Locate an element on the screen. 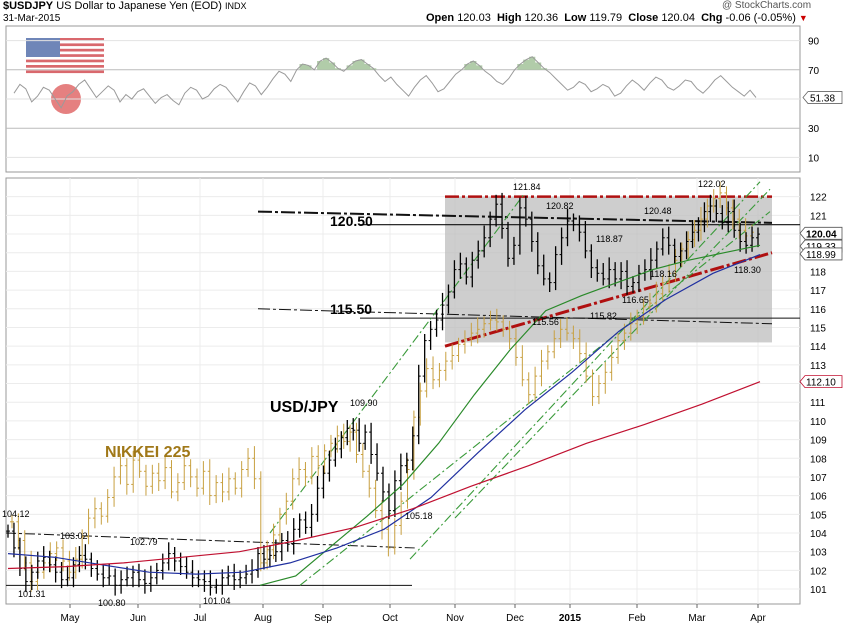 This screenshot has width=843, height=624. x-tick-label: Sep is located at coordinates (323, 618).